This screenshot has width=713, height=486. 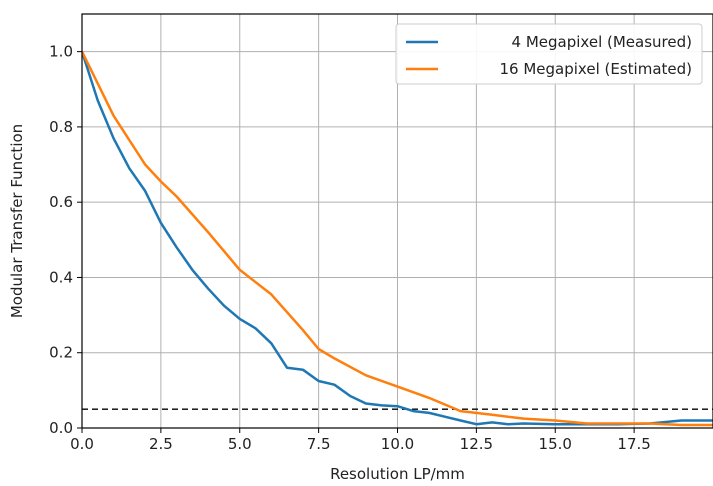 I want to click on x-tick-label: 15.0, so click(x=555, y=444).